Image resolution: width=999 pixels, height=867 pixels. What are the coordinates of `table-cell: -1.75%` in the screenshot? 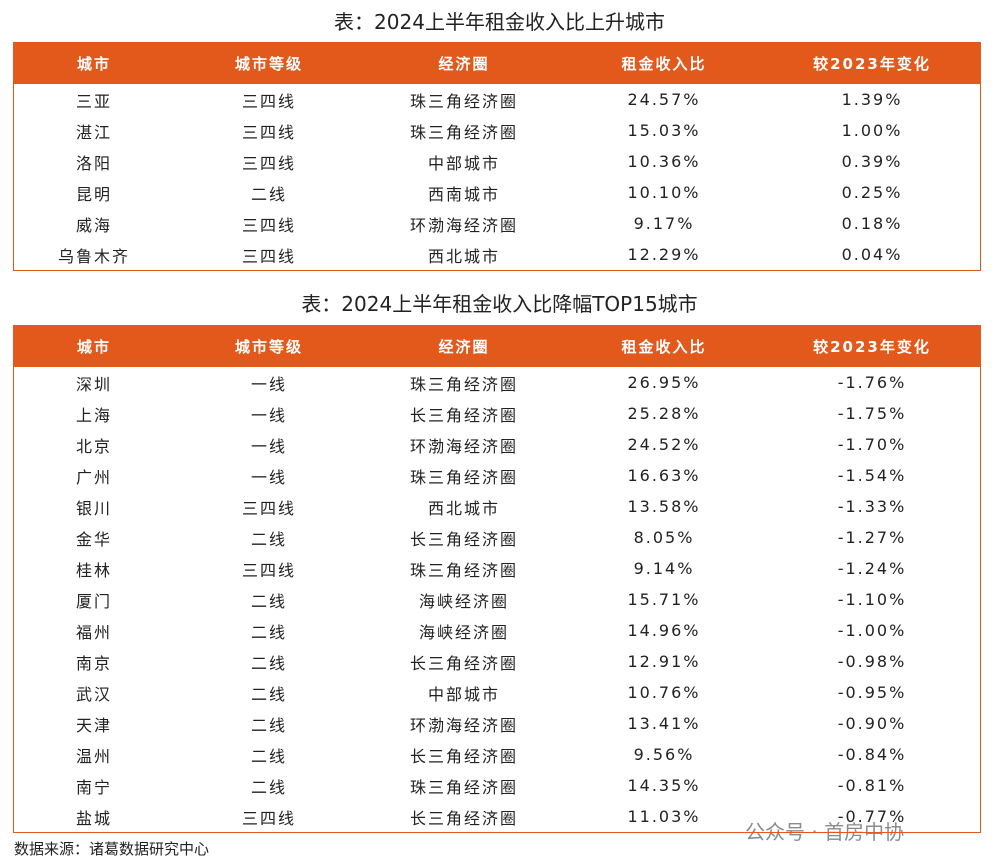 It's located at (872, 413).